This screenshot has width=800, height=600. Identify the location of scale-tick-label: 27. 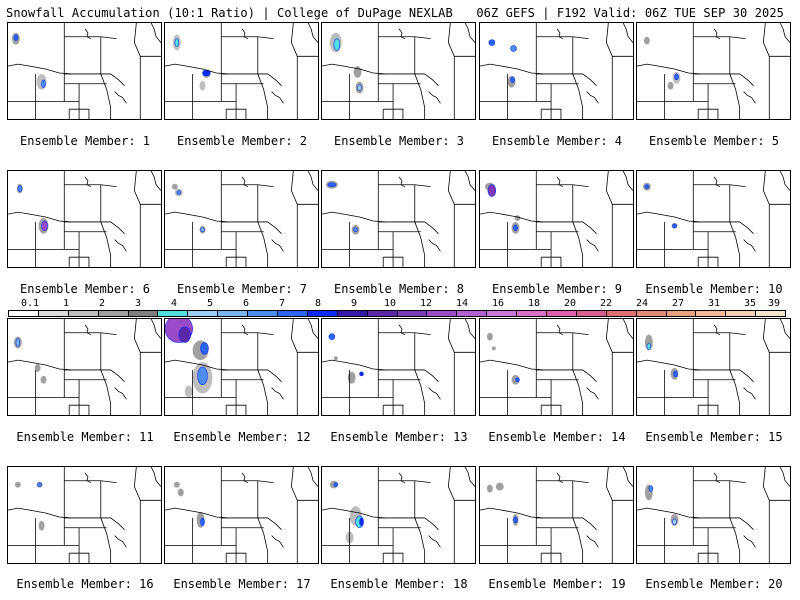
(678, 303).